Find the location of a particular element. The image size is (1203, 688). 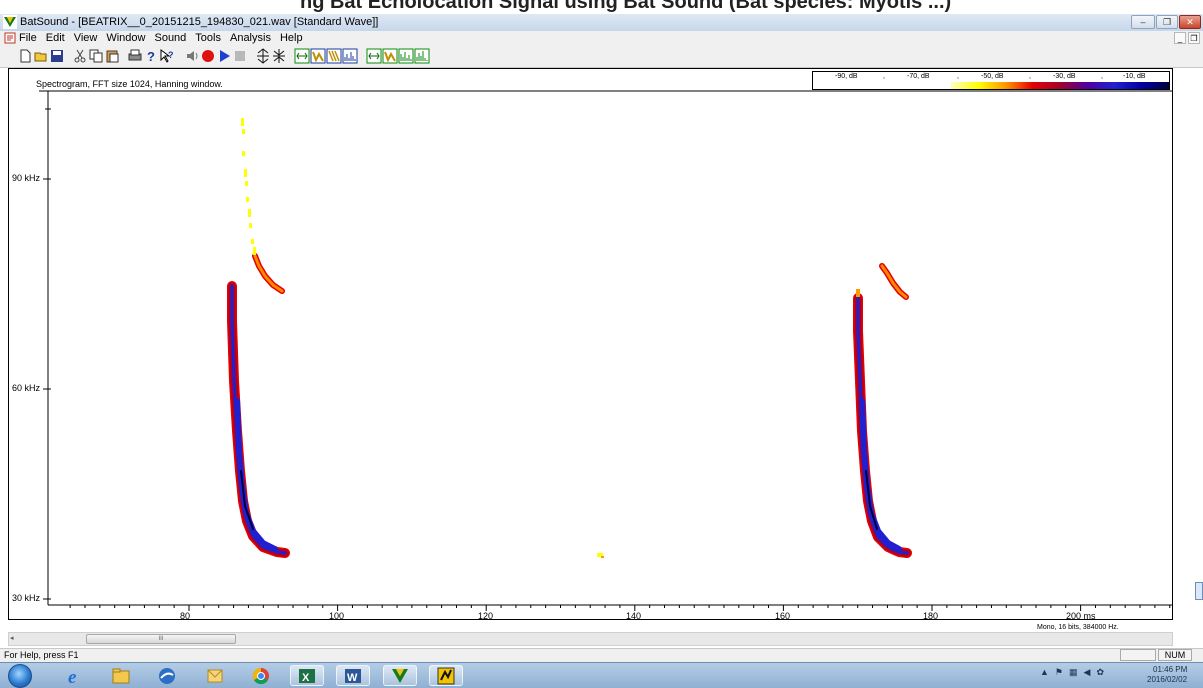

status-pane is located at coordinates (1138, 655).